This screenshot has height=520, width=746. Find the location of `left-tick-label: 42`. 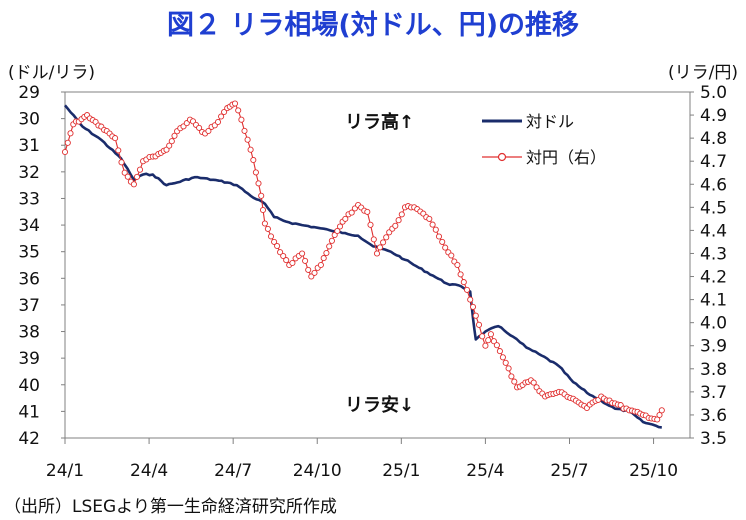

left-tick-label: 42 is located at coordinates (29, 439).